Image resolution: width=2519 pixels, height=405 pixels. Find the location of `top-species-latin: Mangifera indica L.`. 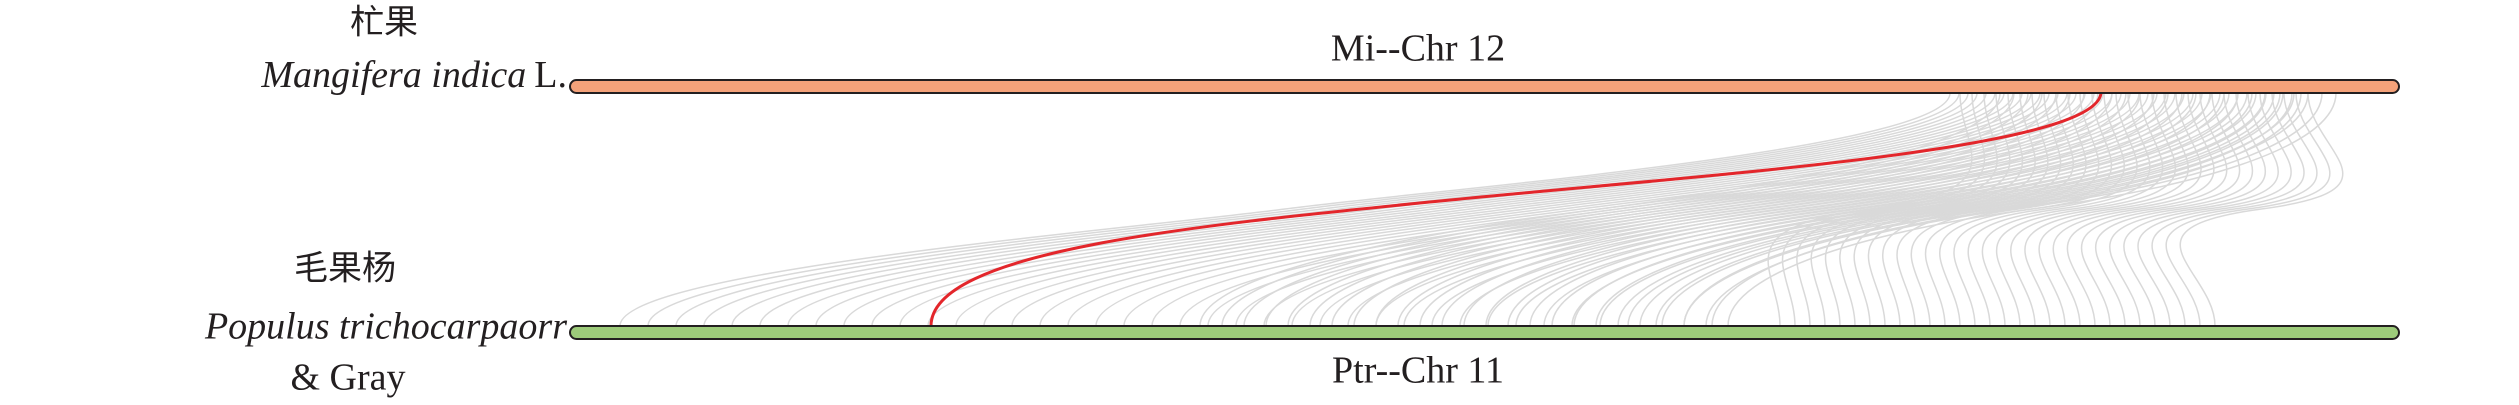

top-species-latin: Mangifera indica L. is located at coordinates (413, 75).